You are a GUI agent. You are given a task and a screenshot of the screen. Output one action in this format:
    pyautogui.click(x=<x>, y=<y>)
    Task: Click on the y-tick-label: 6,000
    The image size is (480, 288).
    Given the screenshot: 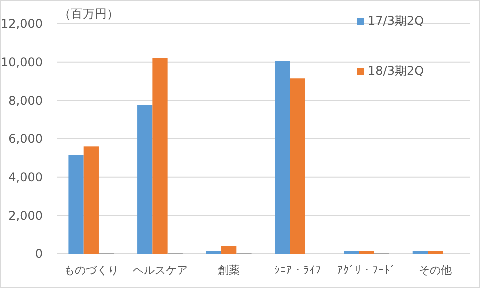 What is the action you would take?
    pyautogui.click(x=25, y=139)
    